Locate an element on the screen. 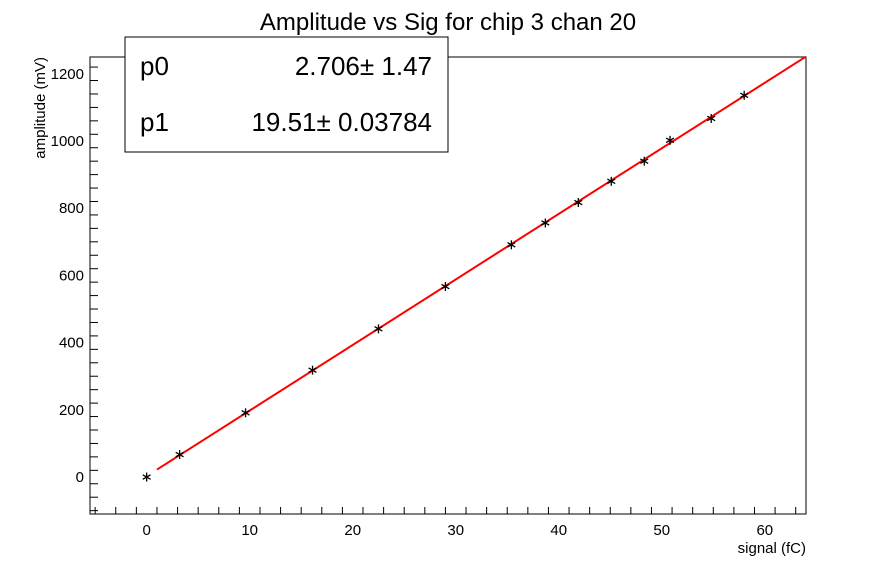  x-axis: 0 10 20 30 40 50 60 is located at coordinates (445, 523).